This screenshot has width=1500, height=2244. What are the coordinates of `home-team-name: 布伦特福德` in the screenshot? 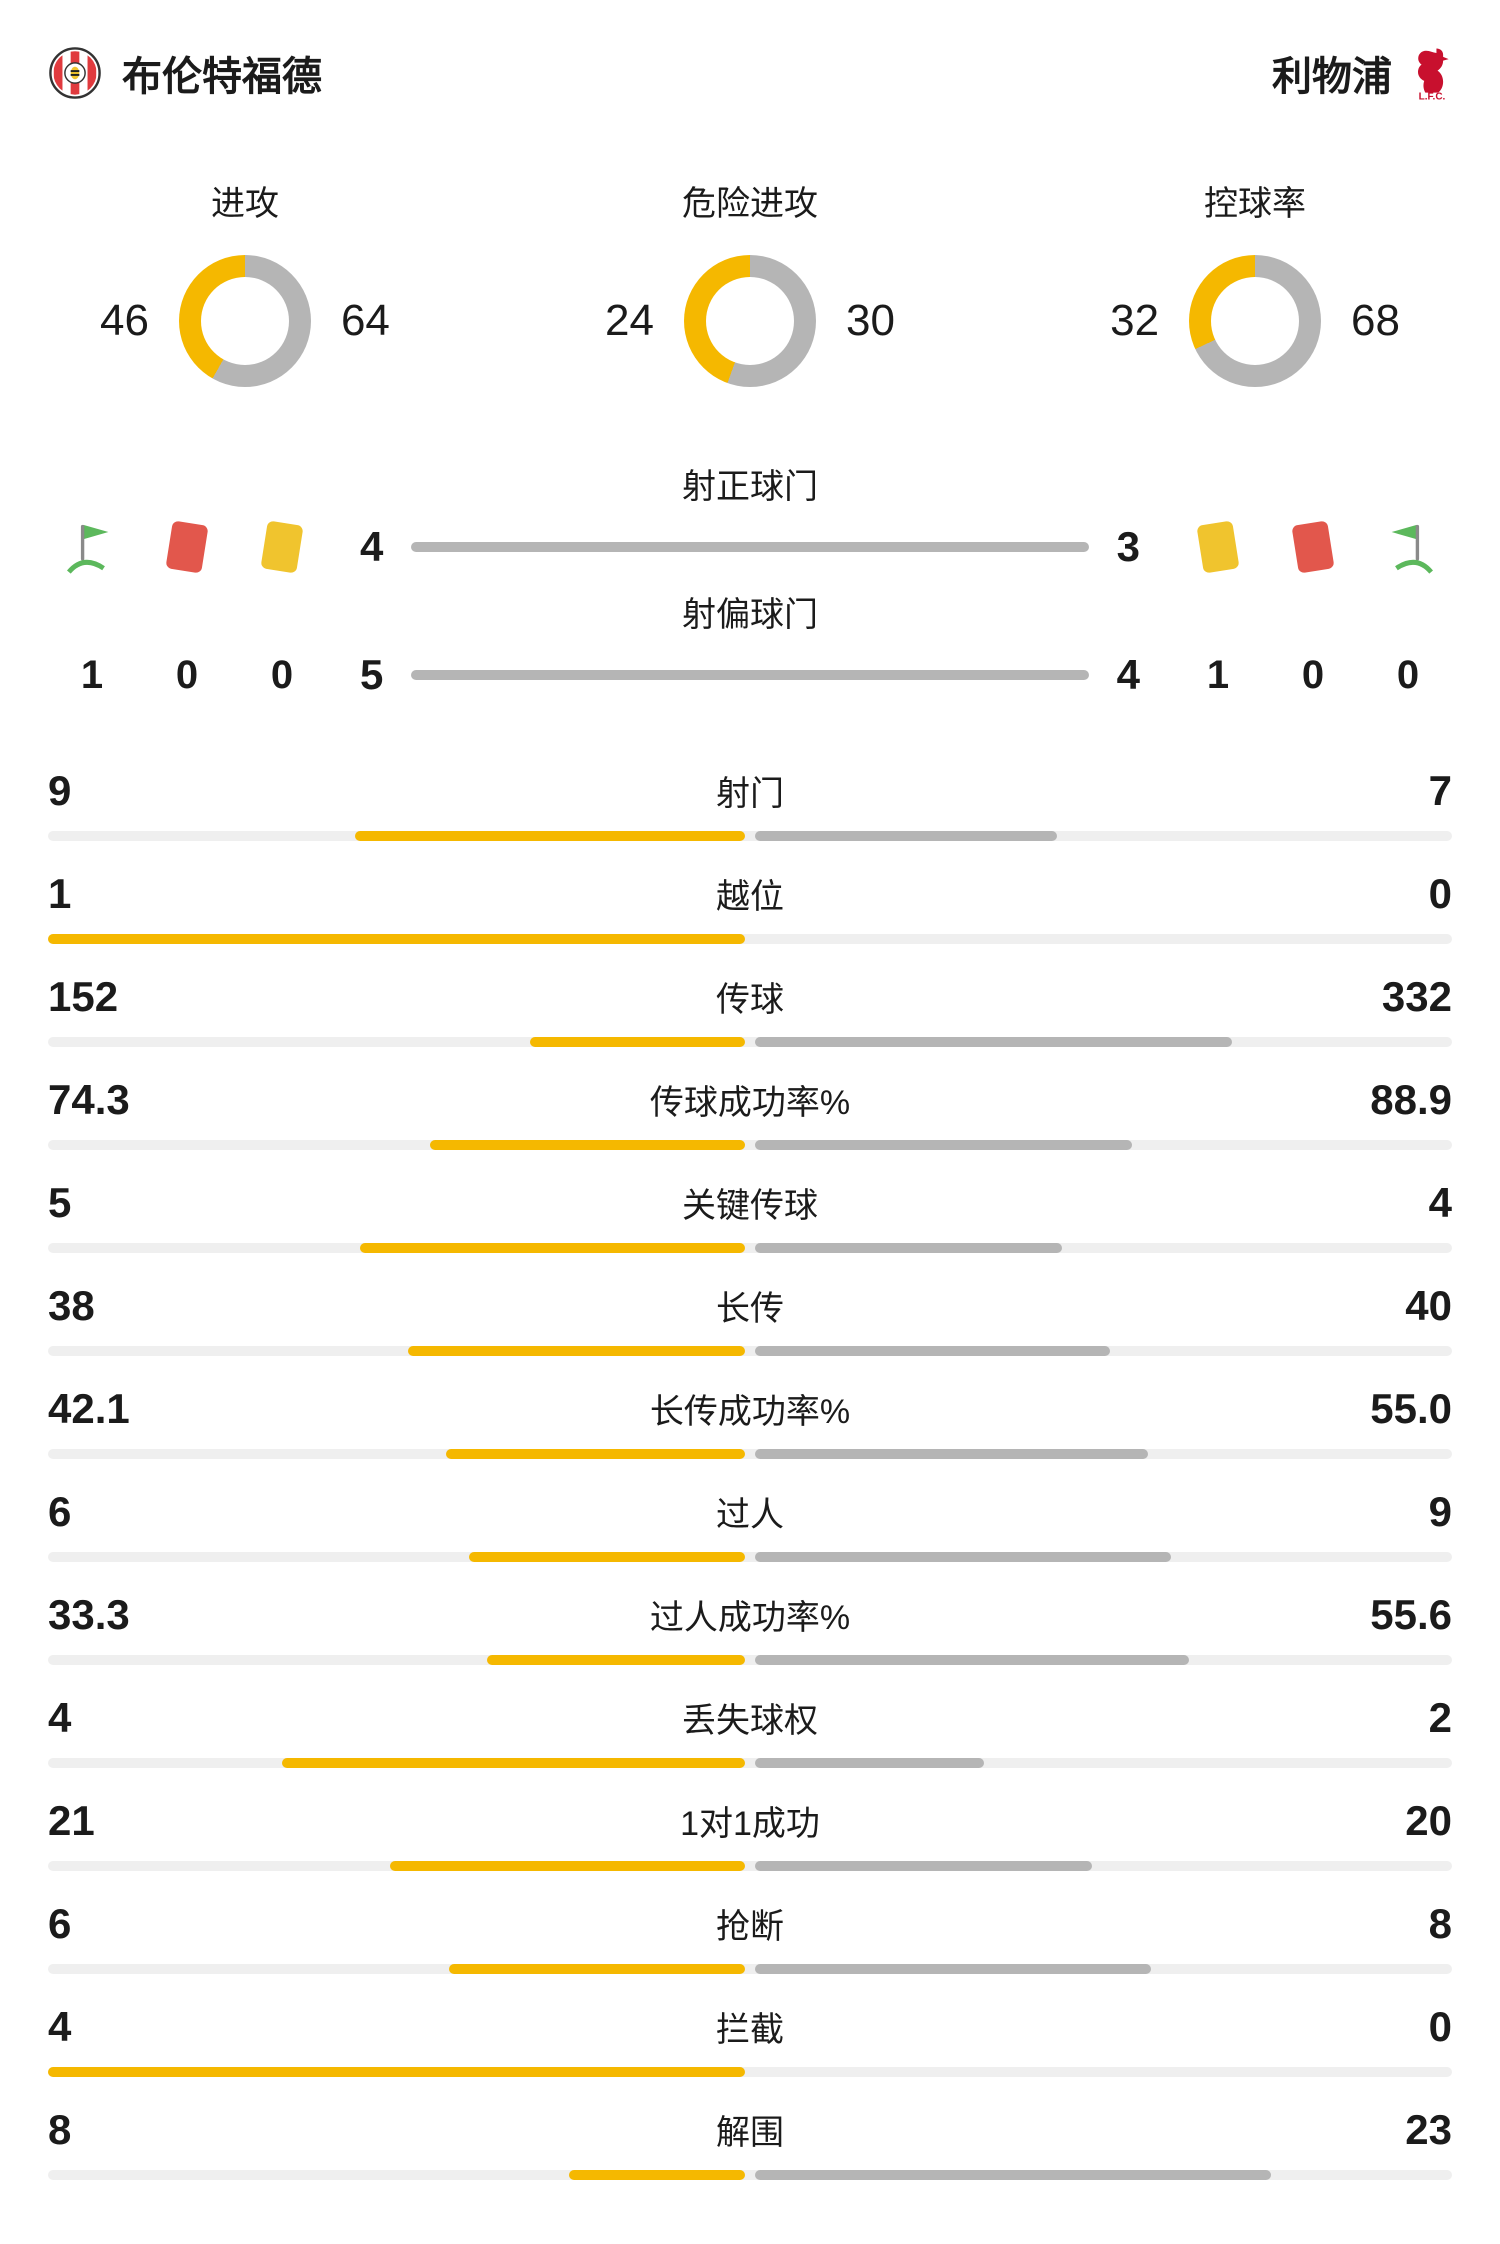 It's located at (222, 77).